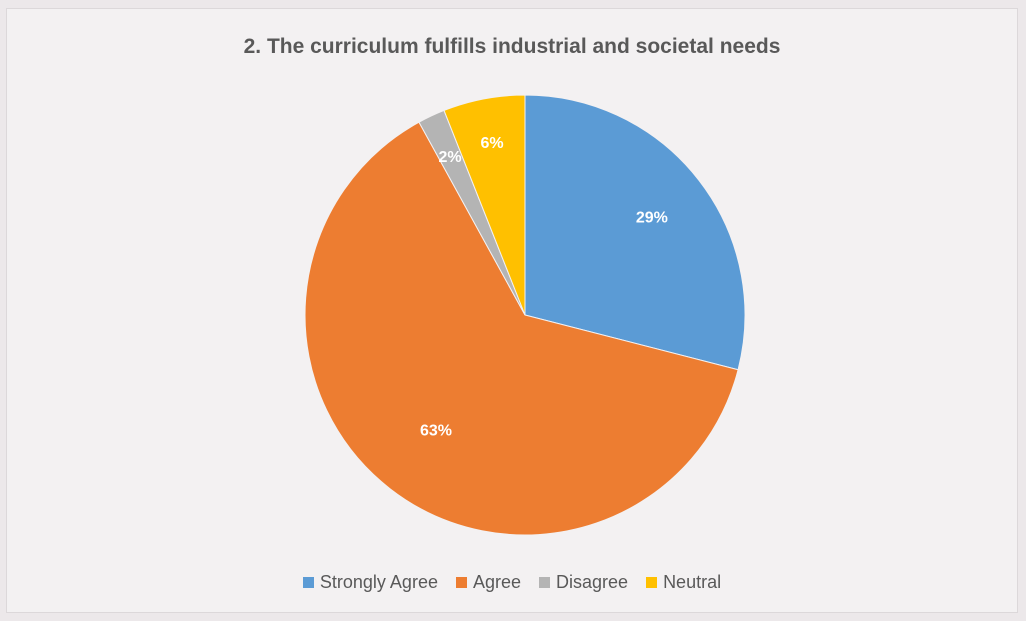  I want to click on pie-slice-strongly-agree, so click(635, 232).